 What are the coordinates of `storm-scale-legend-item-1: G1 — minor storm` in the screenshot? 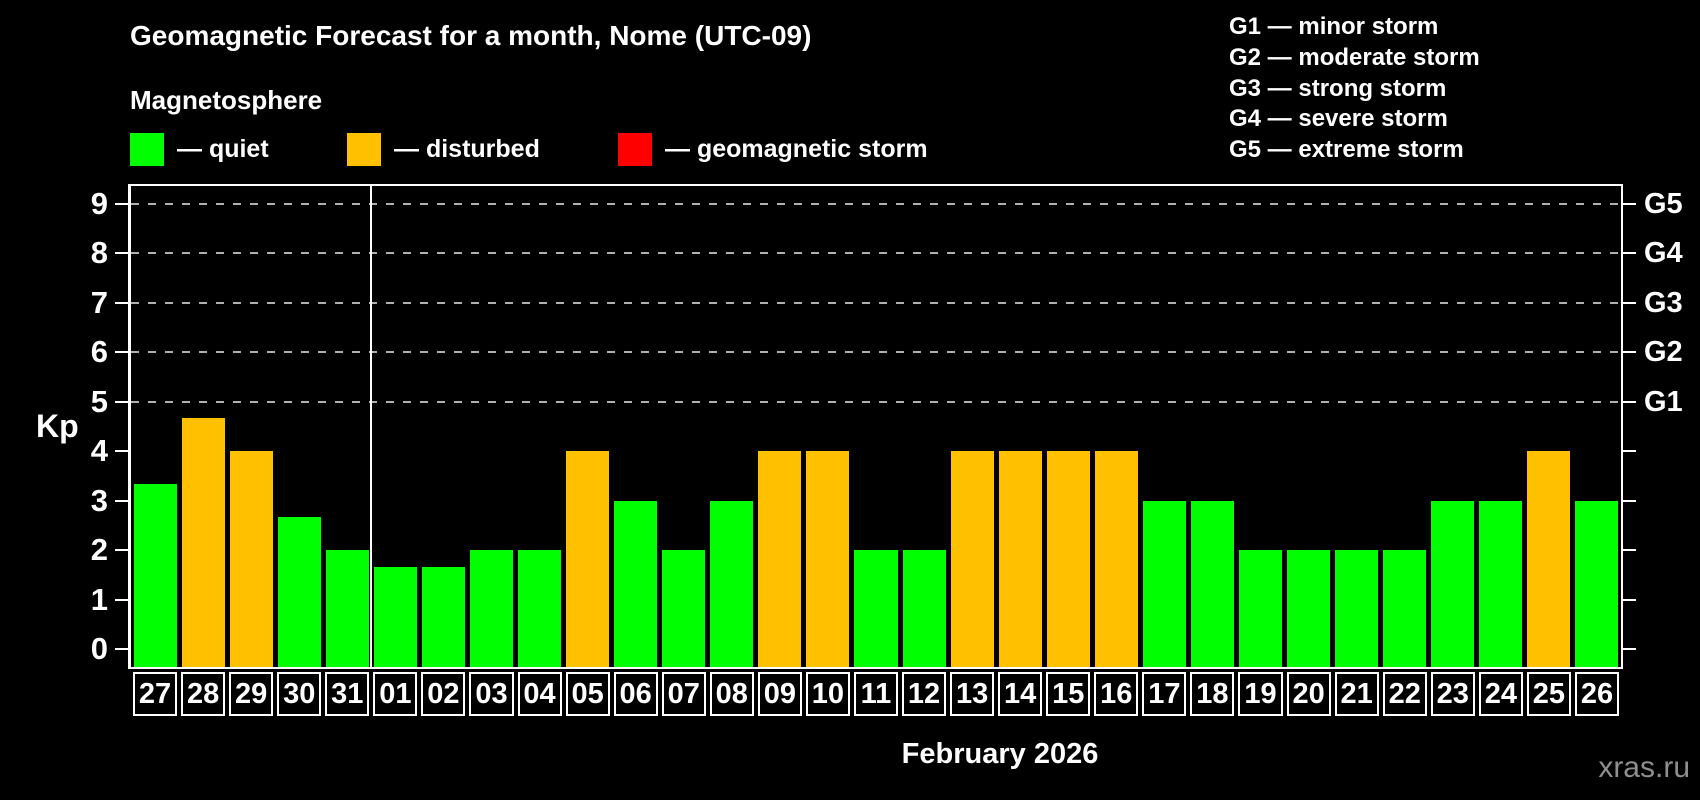 It's located at (1334, 26).